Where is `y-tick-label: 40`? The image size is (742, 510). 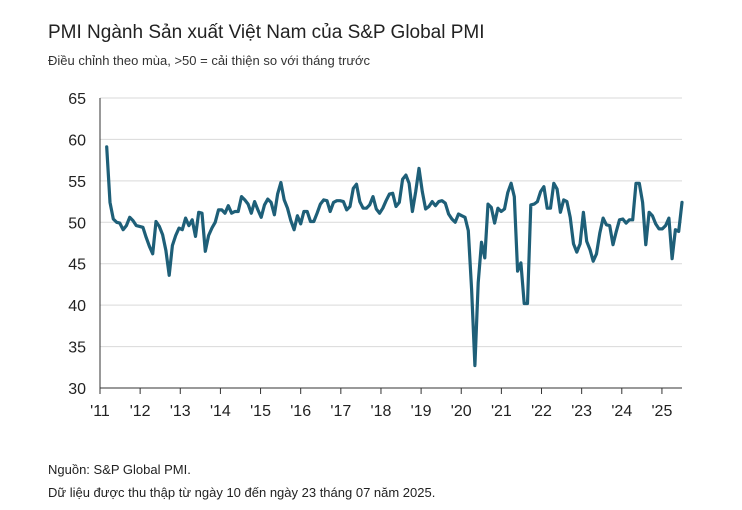
y-tick-label: 40 is located at coordinates (77, 306).